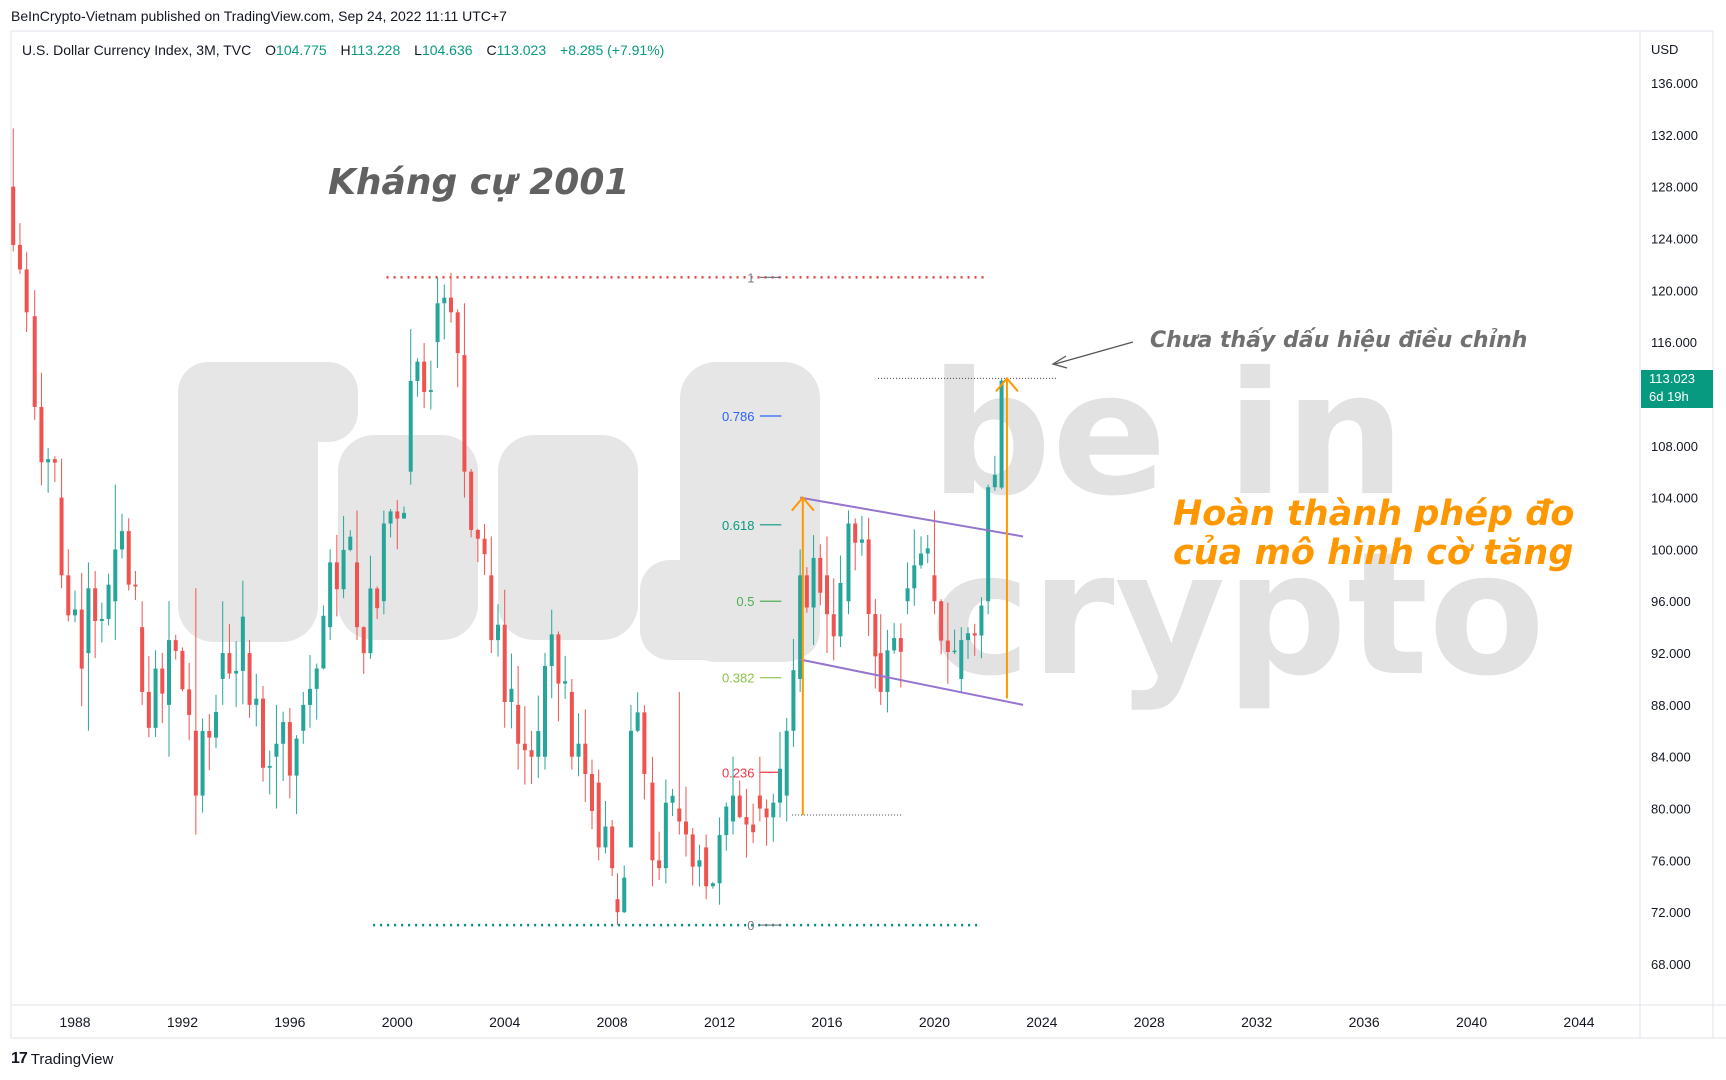 The width and height of the screenshot is (1726, 1080). I want to click on price-tick-label: 120.000, so click(1674, 290).